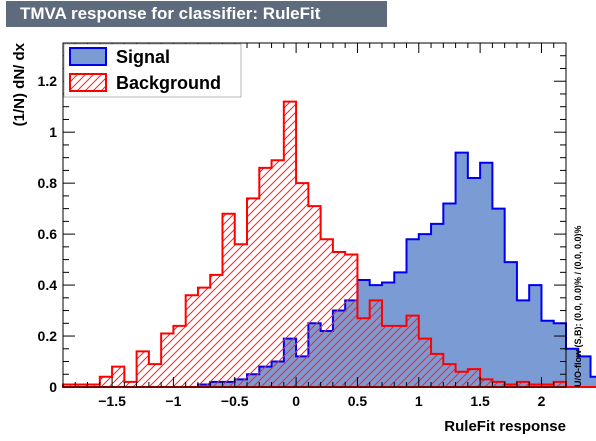 The width and height of the screenshot is (596, 441). I want to click on y-tick-label: 0.4, so click(48, 285).